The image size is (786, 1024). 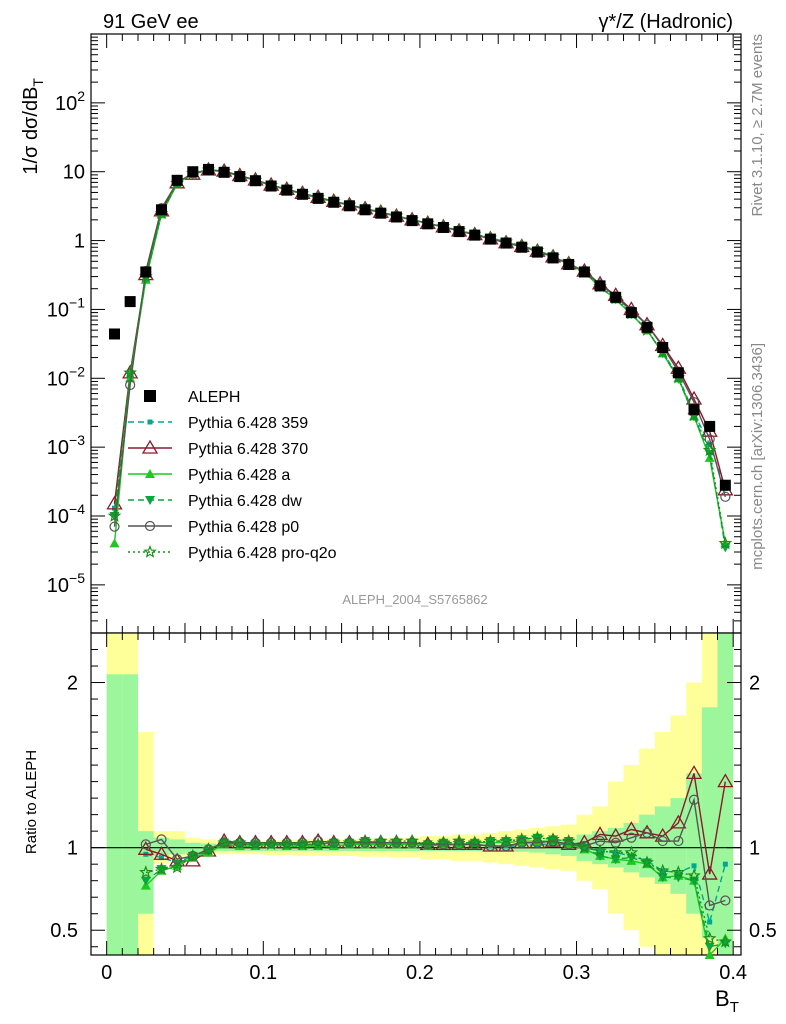 I want to click on legend-label: Pythia 6.428 a, so click(x=239, y=475).